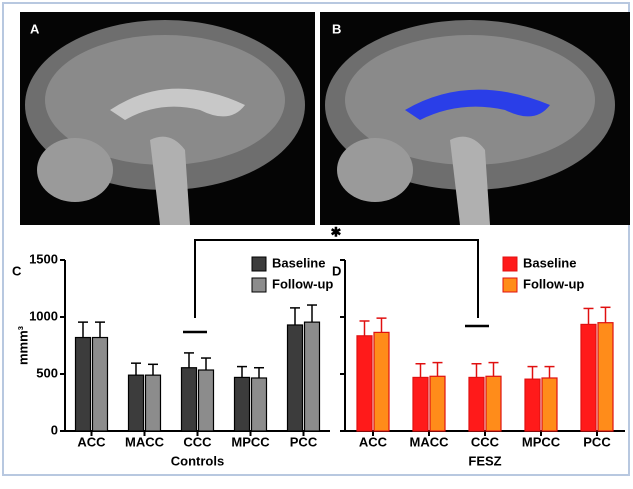  What do you see at coordinates (336, 28) in the screenshot?
I see `panel-label: B` at bounding box center [336, 28].